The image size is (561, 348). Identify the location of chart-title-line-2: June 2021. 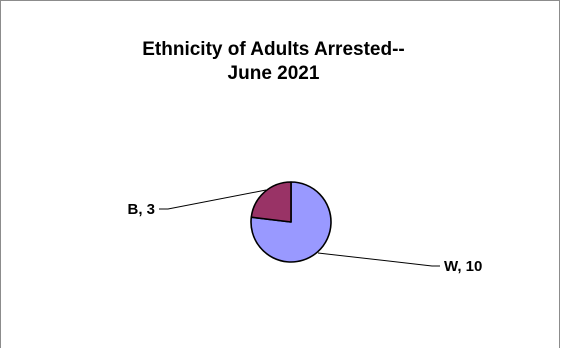
(273, 73).